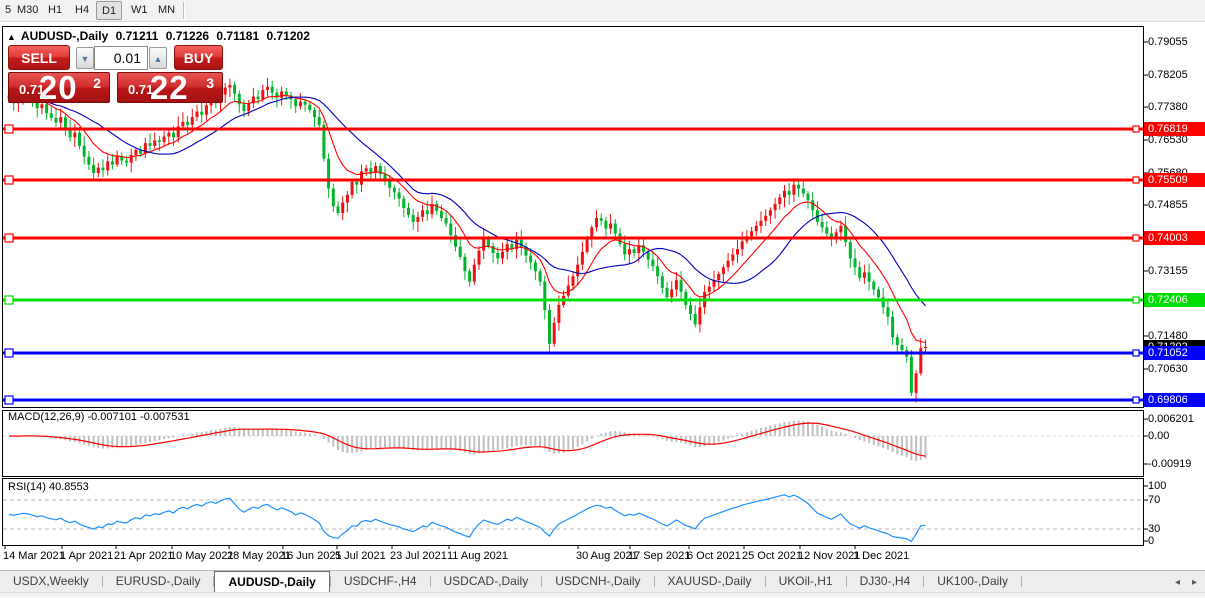 Image resolution: width=1205 pixels, height=598 pixels. What do you see at coordinates (972, 581) in the screenshot?
I see `tab-uk100-daily: UK100-,Daily` at bounding box center [972, 581].